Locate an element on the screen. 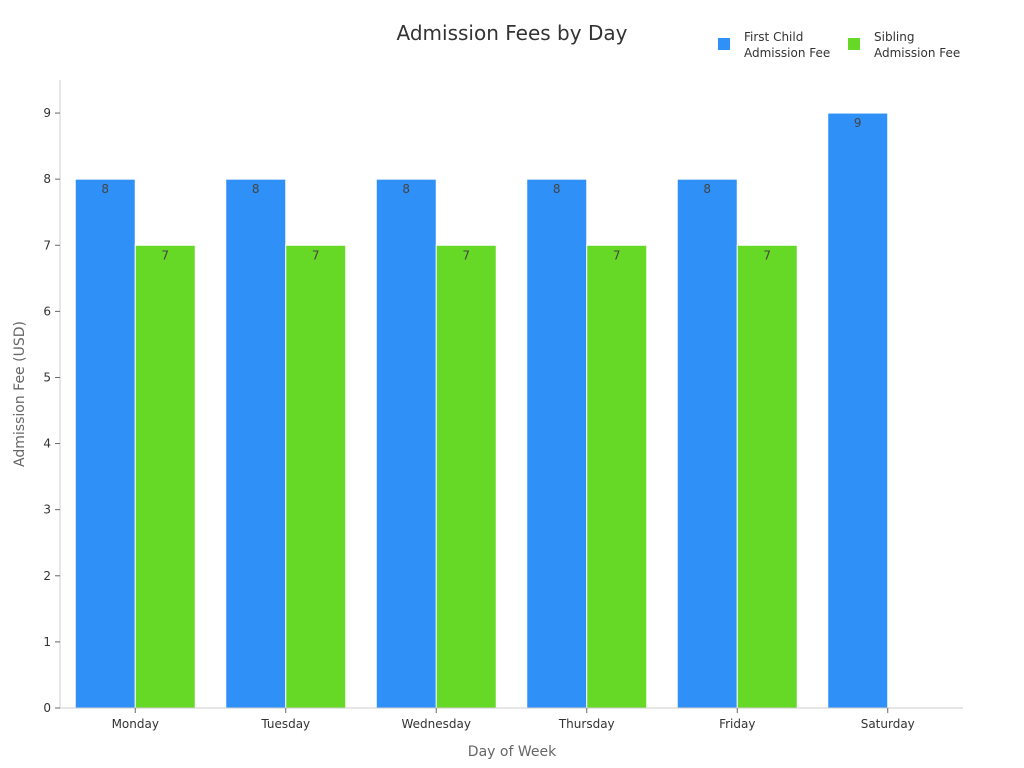  x-tick-label: Monday is located at coordinates (135, 724).